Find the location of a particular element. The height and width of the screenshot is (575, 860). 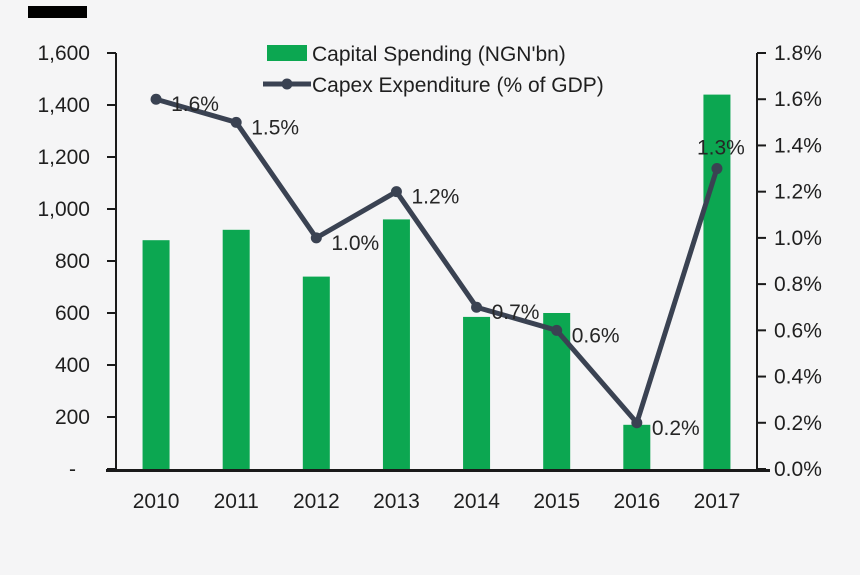

left-axis-tick-label: - is located at coordinates (72, 469).